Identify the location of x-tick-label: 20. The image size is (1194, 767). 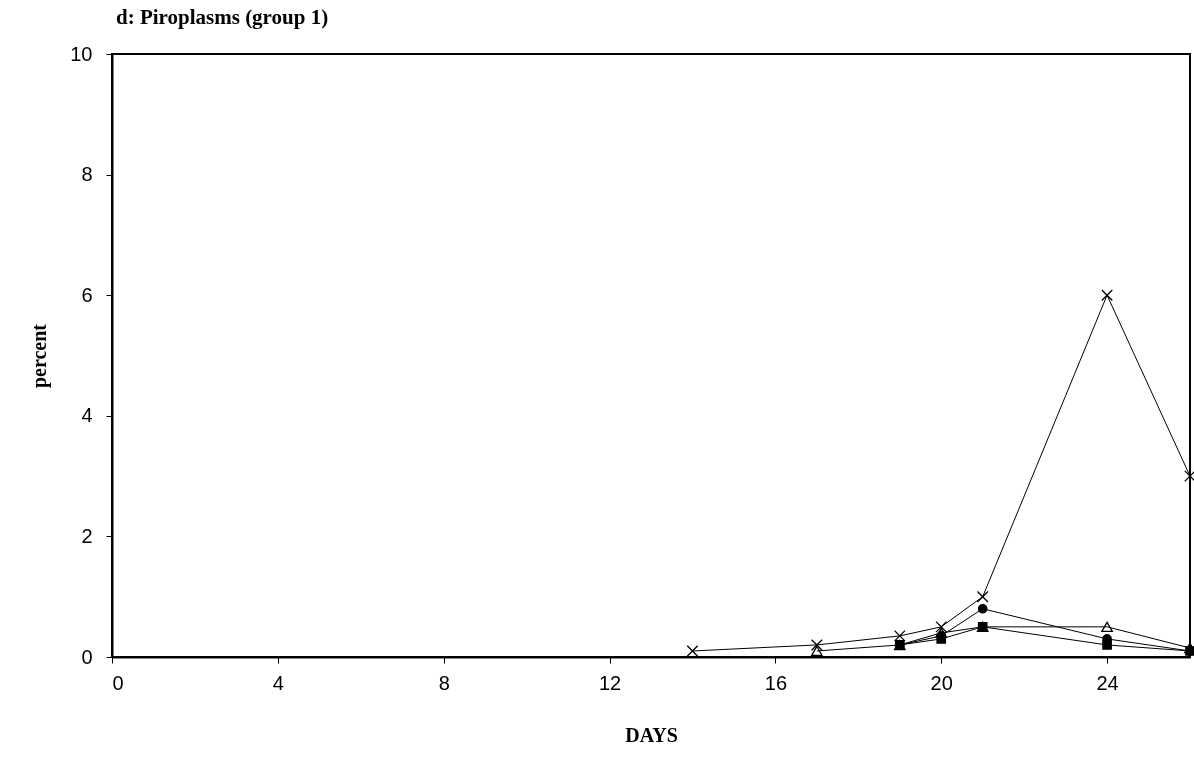
(941, 682).